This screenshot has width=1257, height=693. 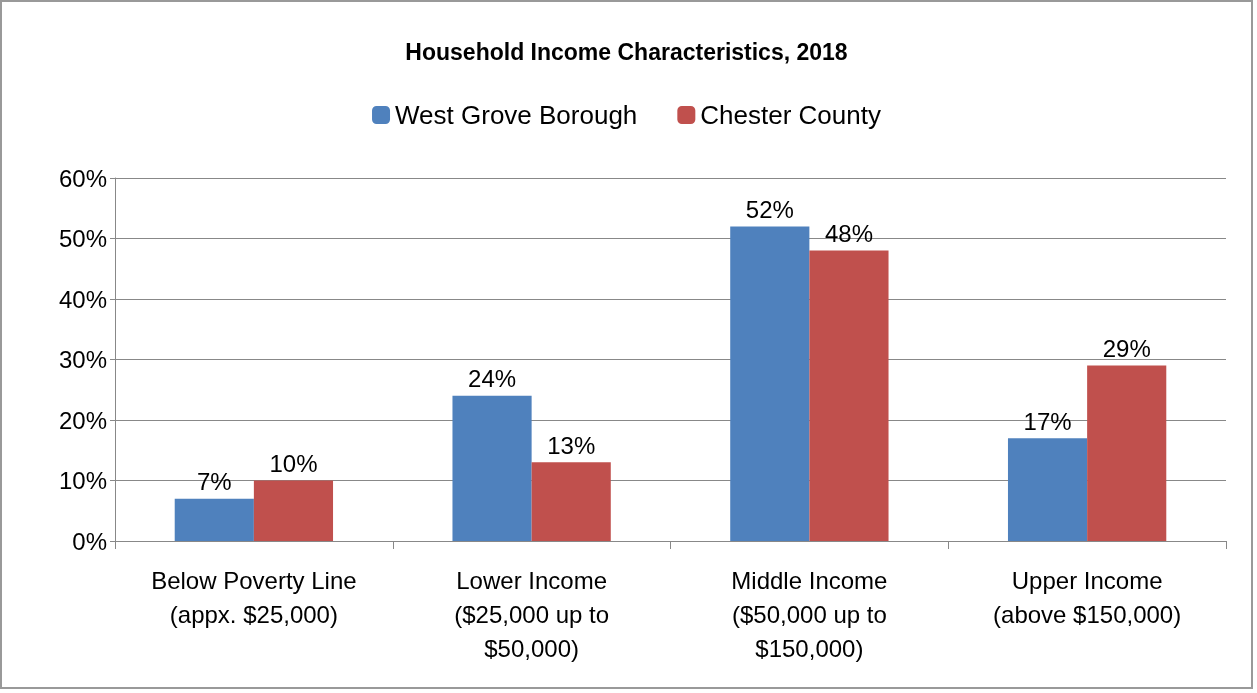 I want to click on data-label: 10%, so click(x=293, y=463).